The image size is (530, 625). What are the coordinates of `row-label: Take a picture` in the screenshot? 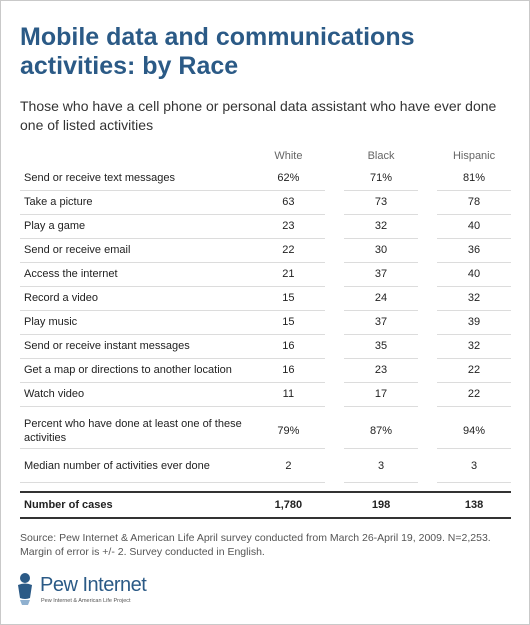 It's located at (136, 202).